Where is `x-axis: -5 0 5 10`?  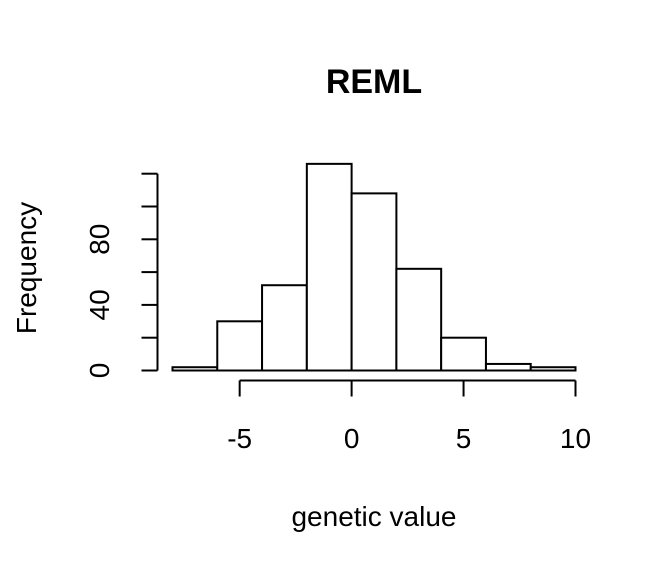 x-axis: -5 0 5 10 is located at coordinates (409, 416).